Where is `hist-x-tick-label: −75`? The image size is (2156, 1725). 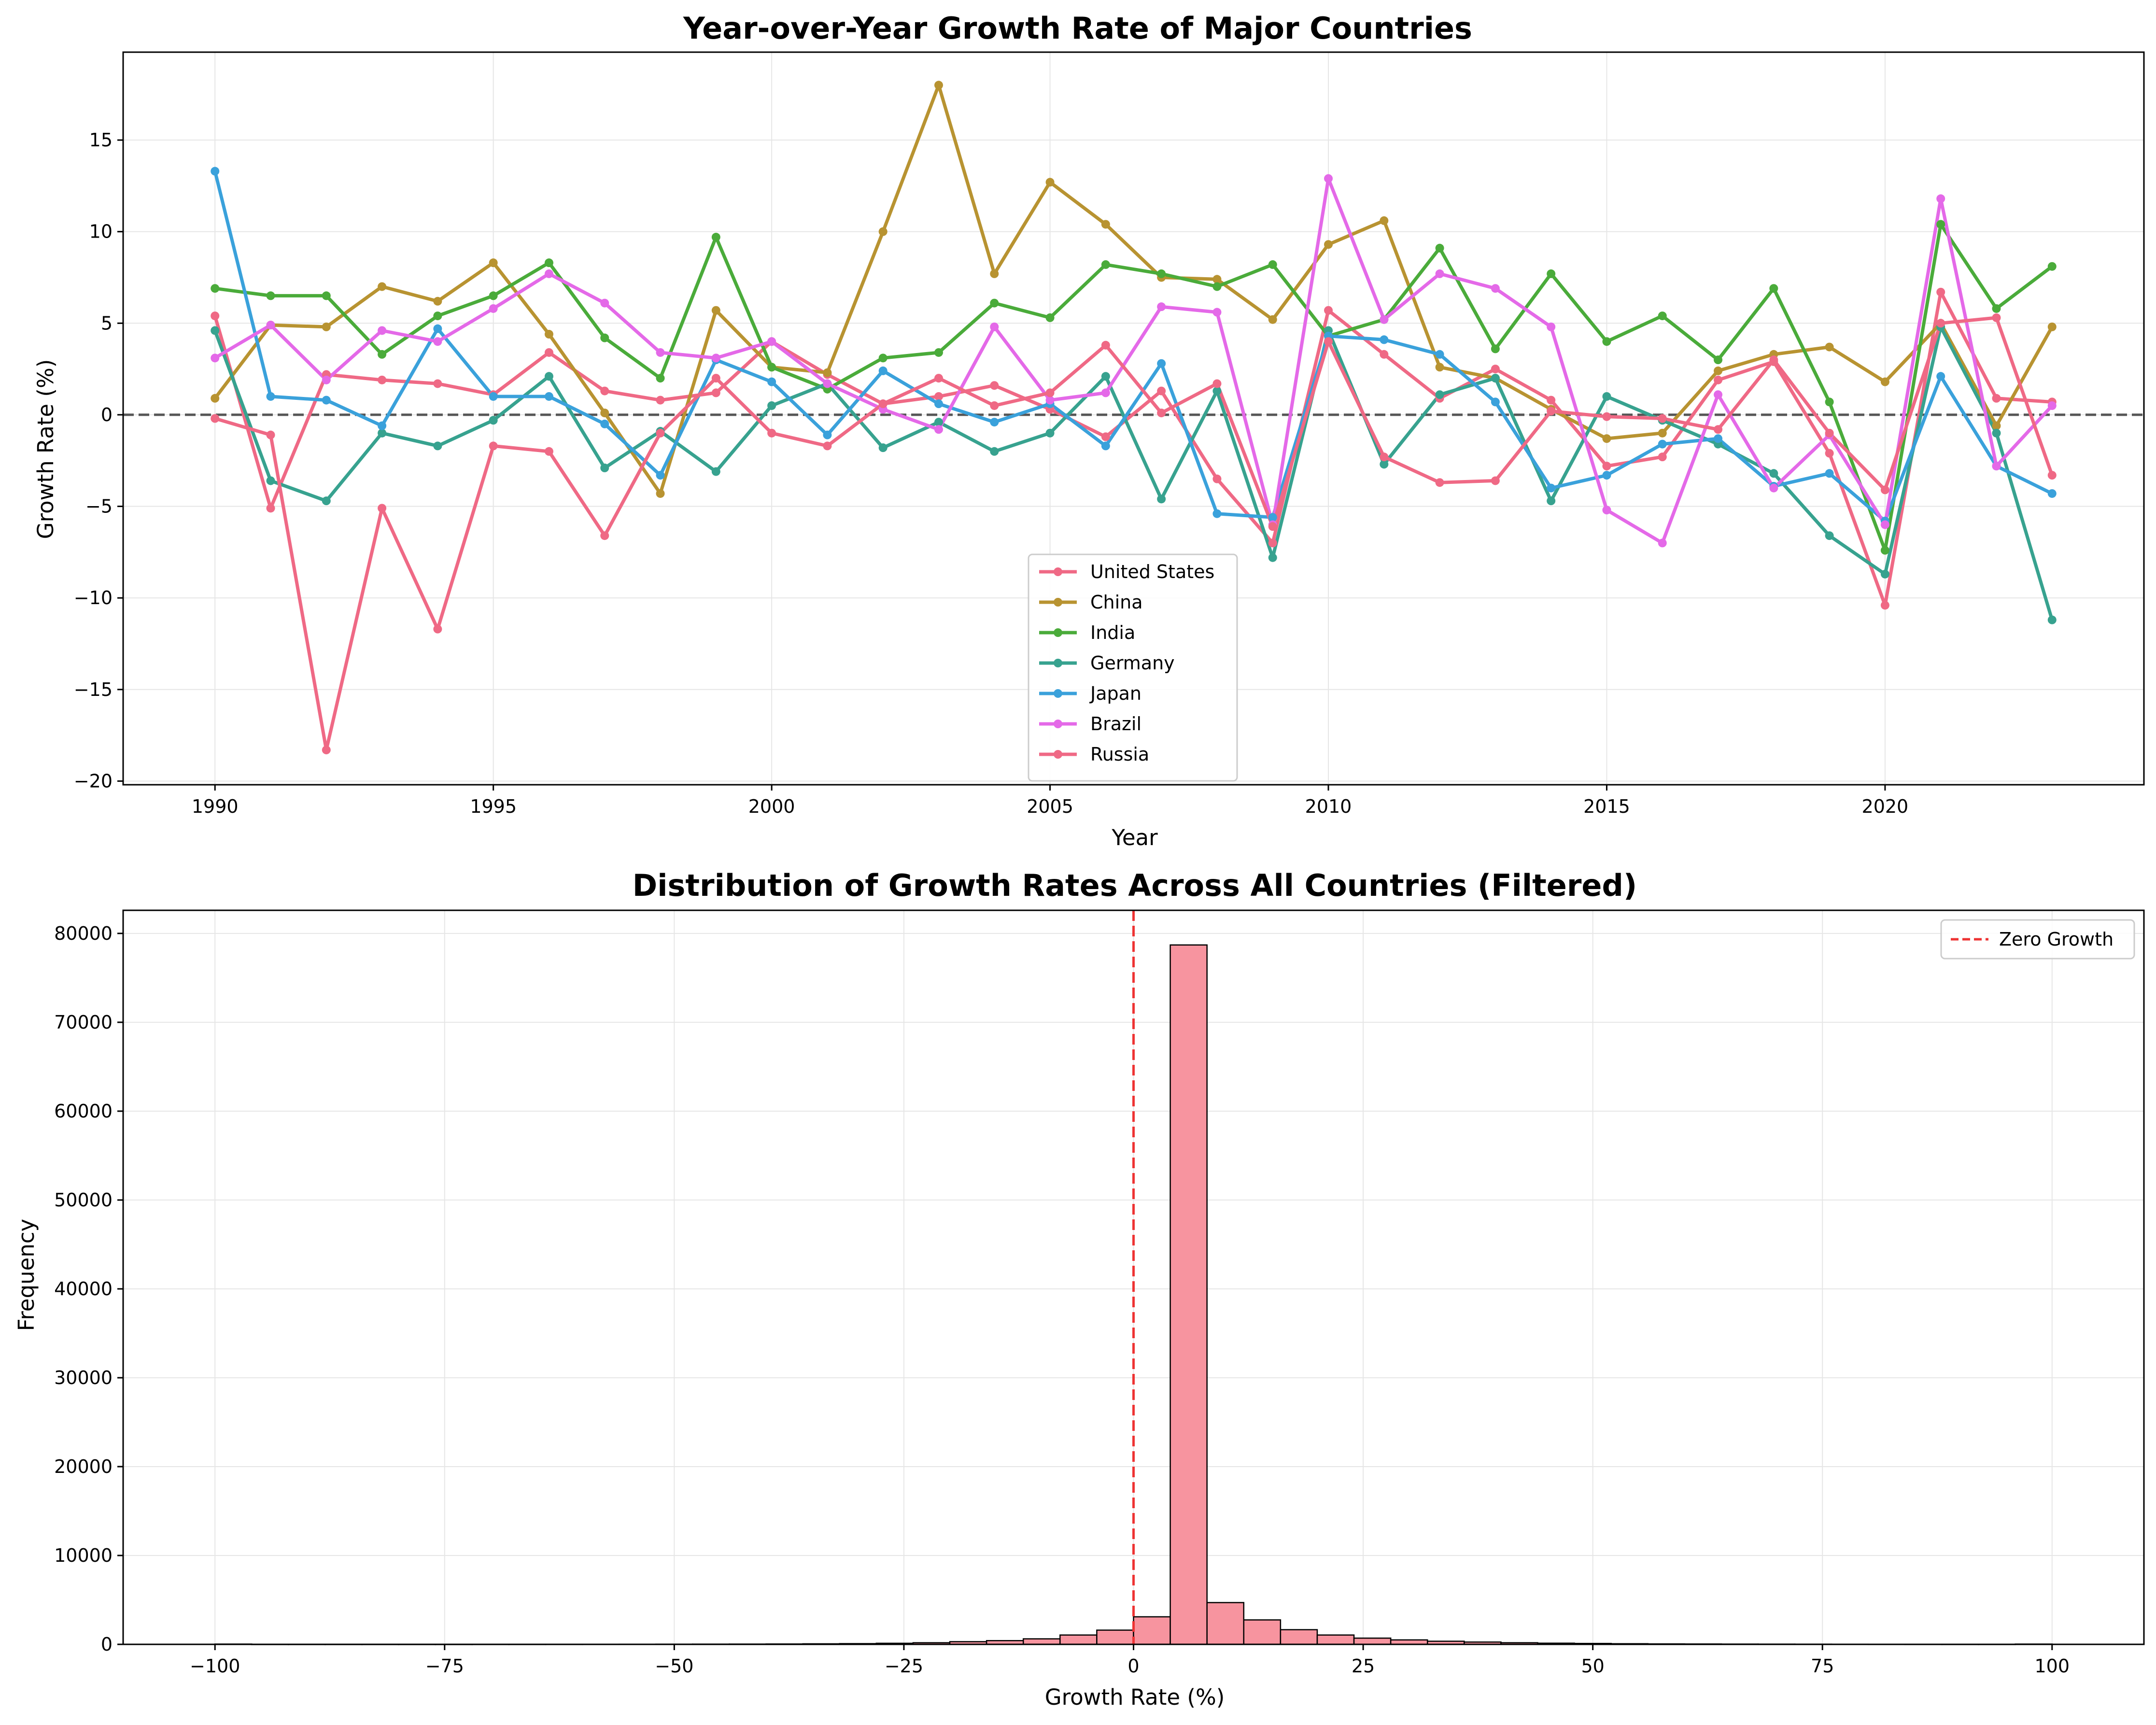
hist-x-tick-label: −75 is located at coordinates (444, 1666).